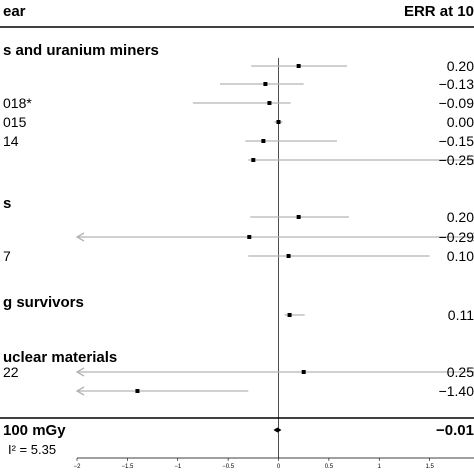  I want to click on study-value: 0.10, so click(460, 256).